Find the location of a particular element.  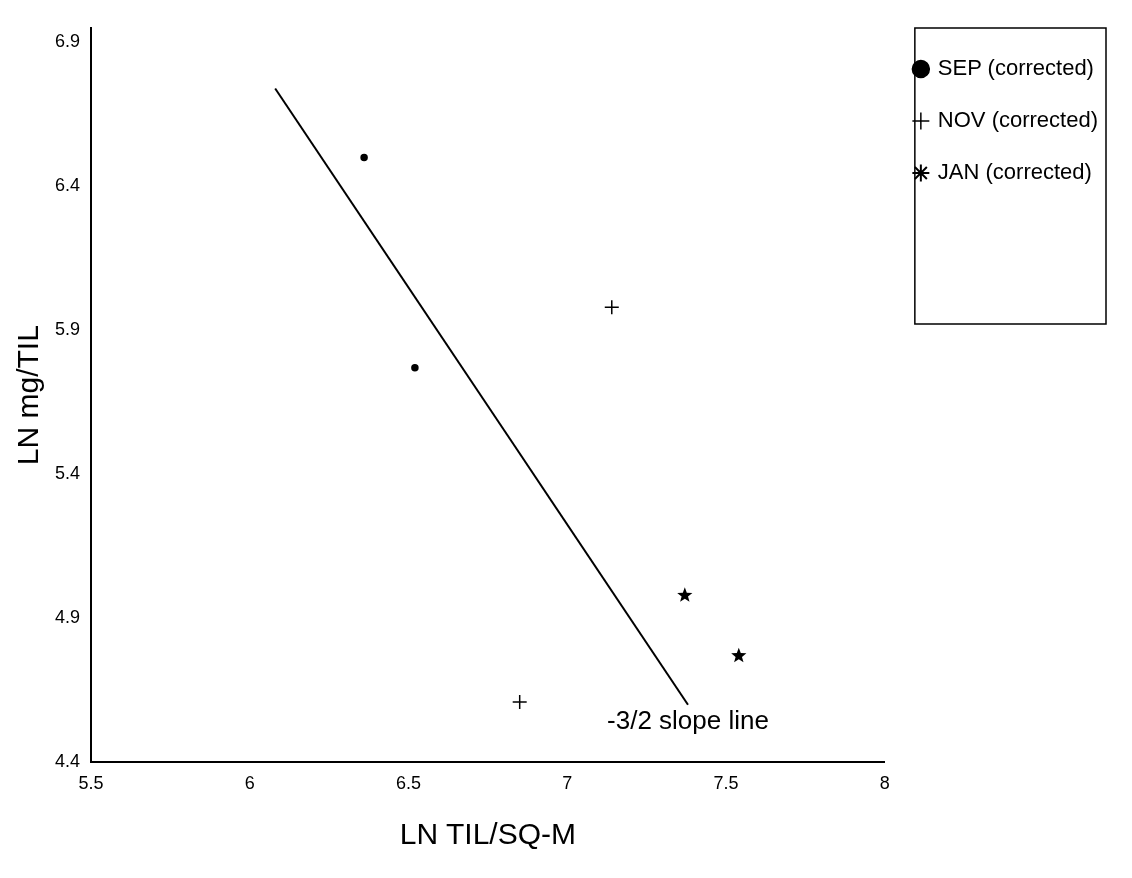

y-tick-label: 6.4 is located at coordinates (67, 185).